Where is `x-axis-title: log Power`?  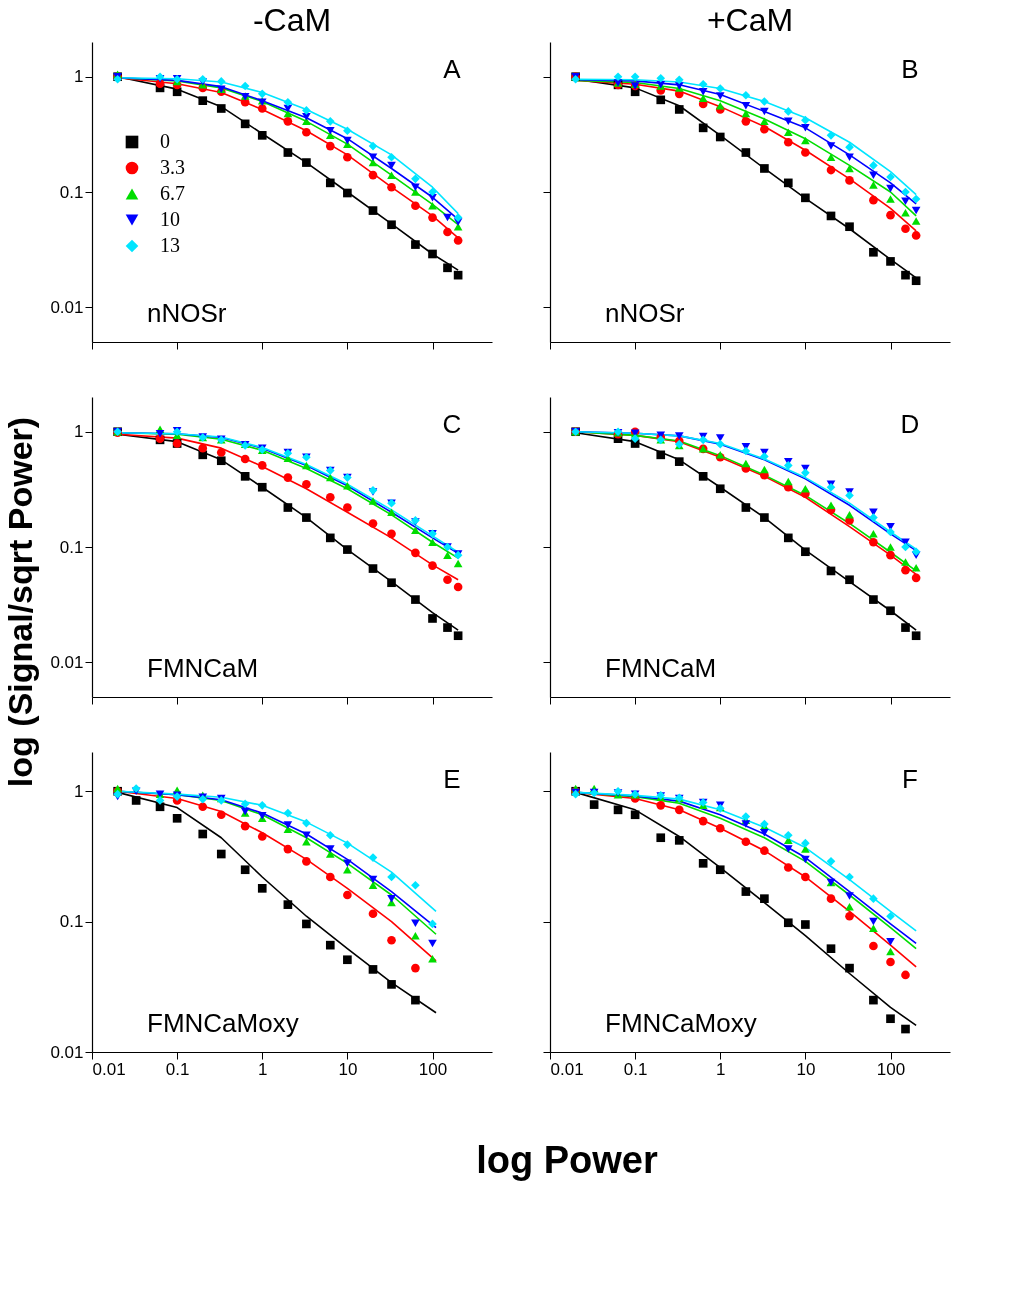
x-axis-title: log Power is located at coordinates (567, 1160).